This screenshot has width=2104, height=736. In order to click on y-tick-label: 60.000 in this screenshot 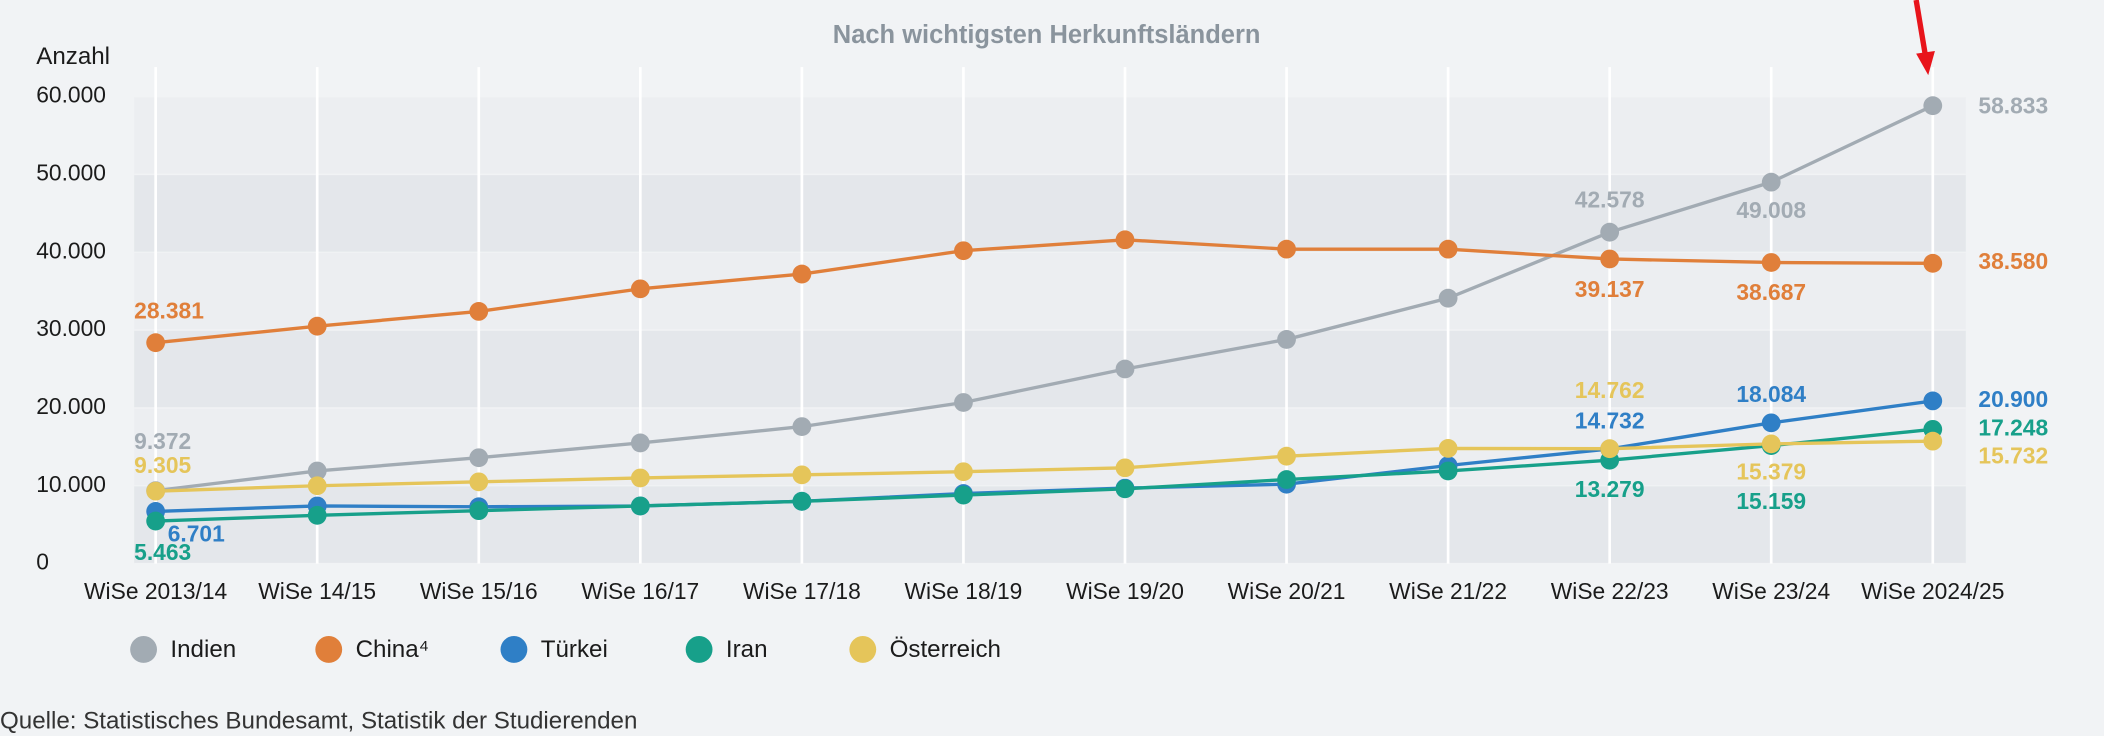, I will do `click(71, 95)`.